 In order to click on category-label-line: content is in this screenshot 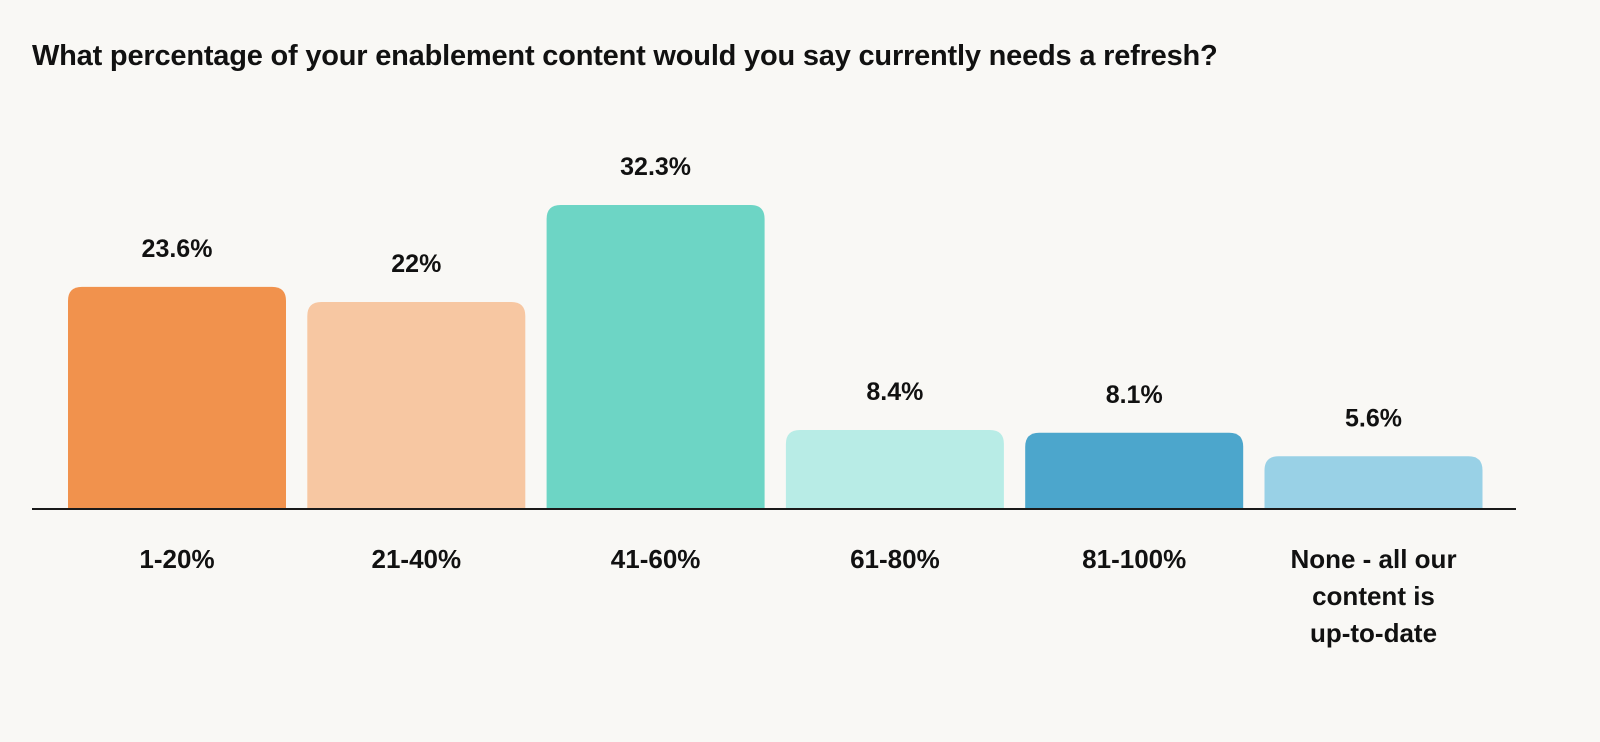, I will do `click(1373, 596)`.